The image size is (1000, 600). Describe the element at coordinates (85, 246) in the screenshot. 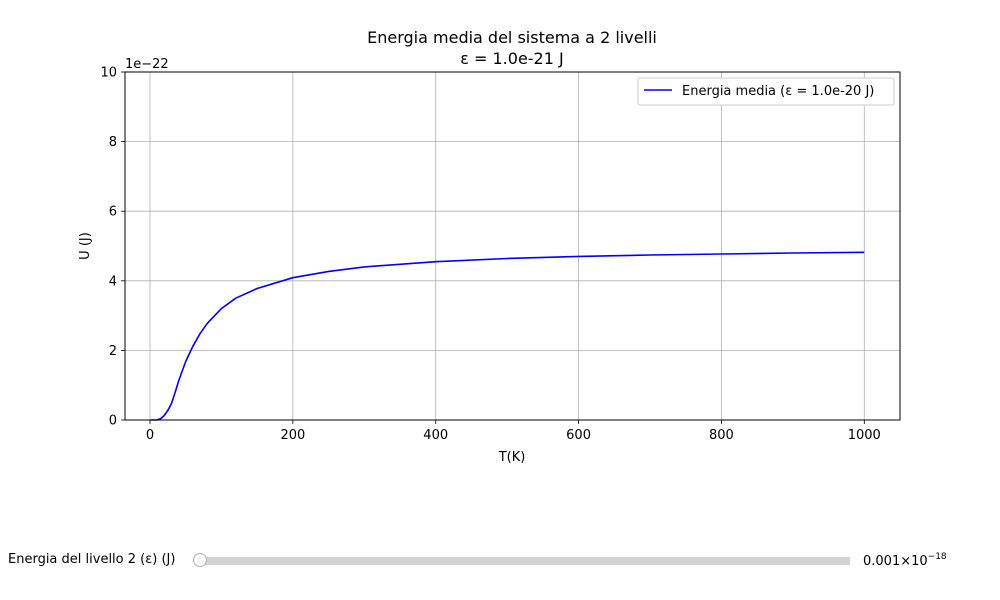

I see `y-axis-label: U (J)` at that location.